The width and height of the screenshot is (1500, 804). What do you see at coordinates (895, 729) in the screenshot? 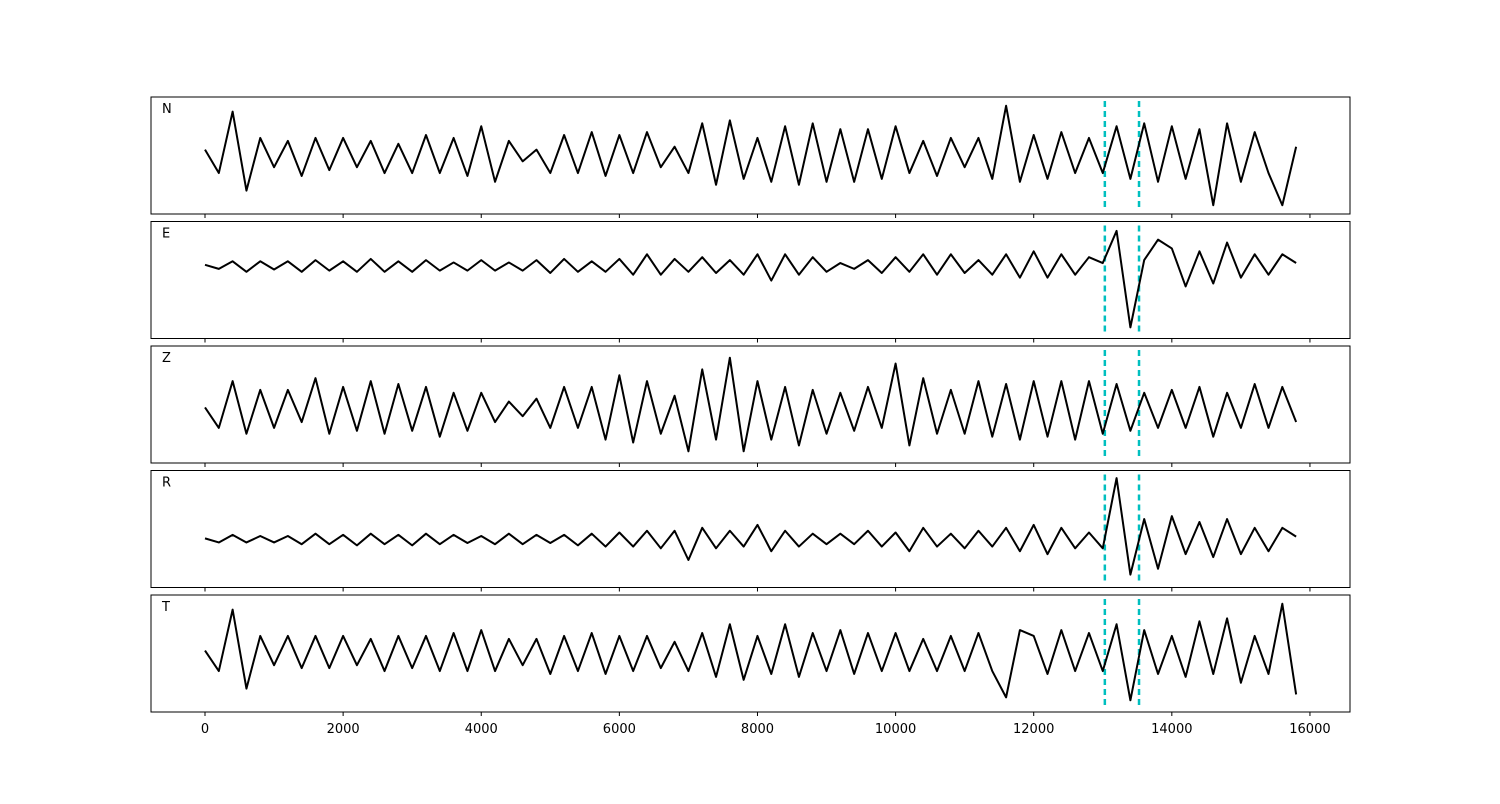
I see `x-tick-label: 10000` at bounding box center [895, 729].